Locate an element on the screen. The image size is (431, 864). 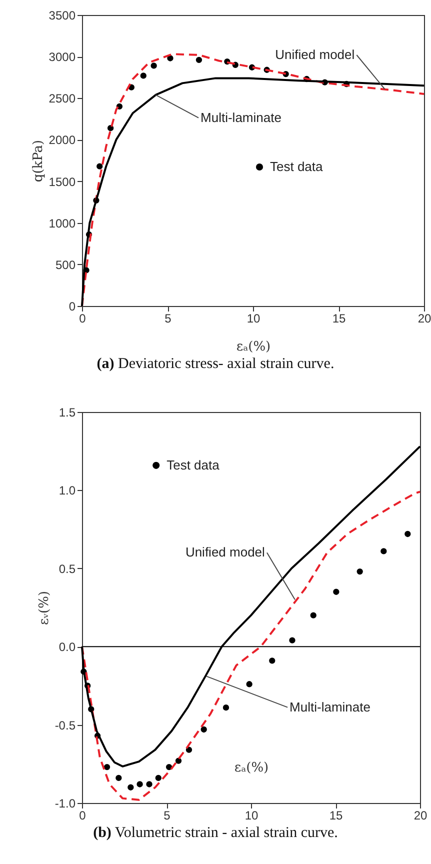
y-axis-title: εᵥ(%) is located at coordinates (44, 608).